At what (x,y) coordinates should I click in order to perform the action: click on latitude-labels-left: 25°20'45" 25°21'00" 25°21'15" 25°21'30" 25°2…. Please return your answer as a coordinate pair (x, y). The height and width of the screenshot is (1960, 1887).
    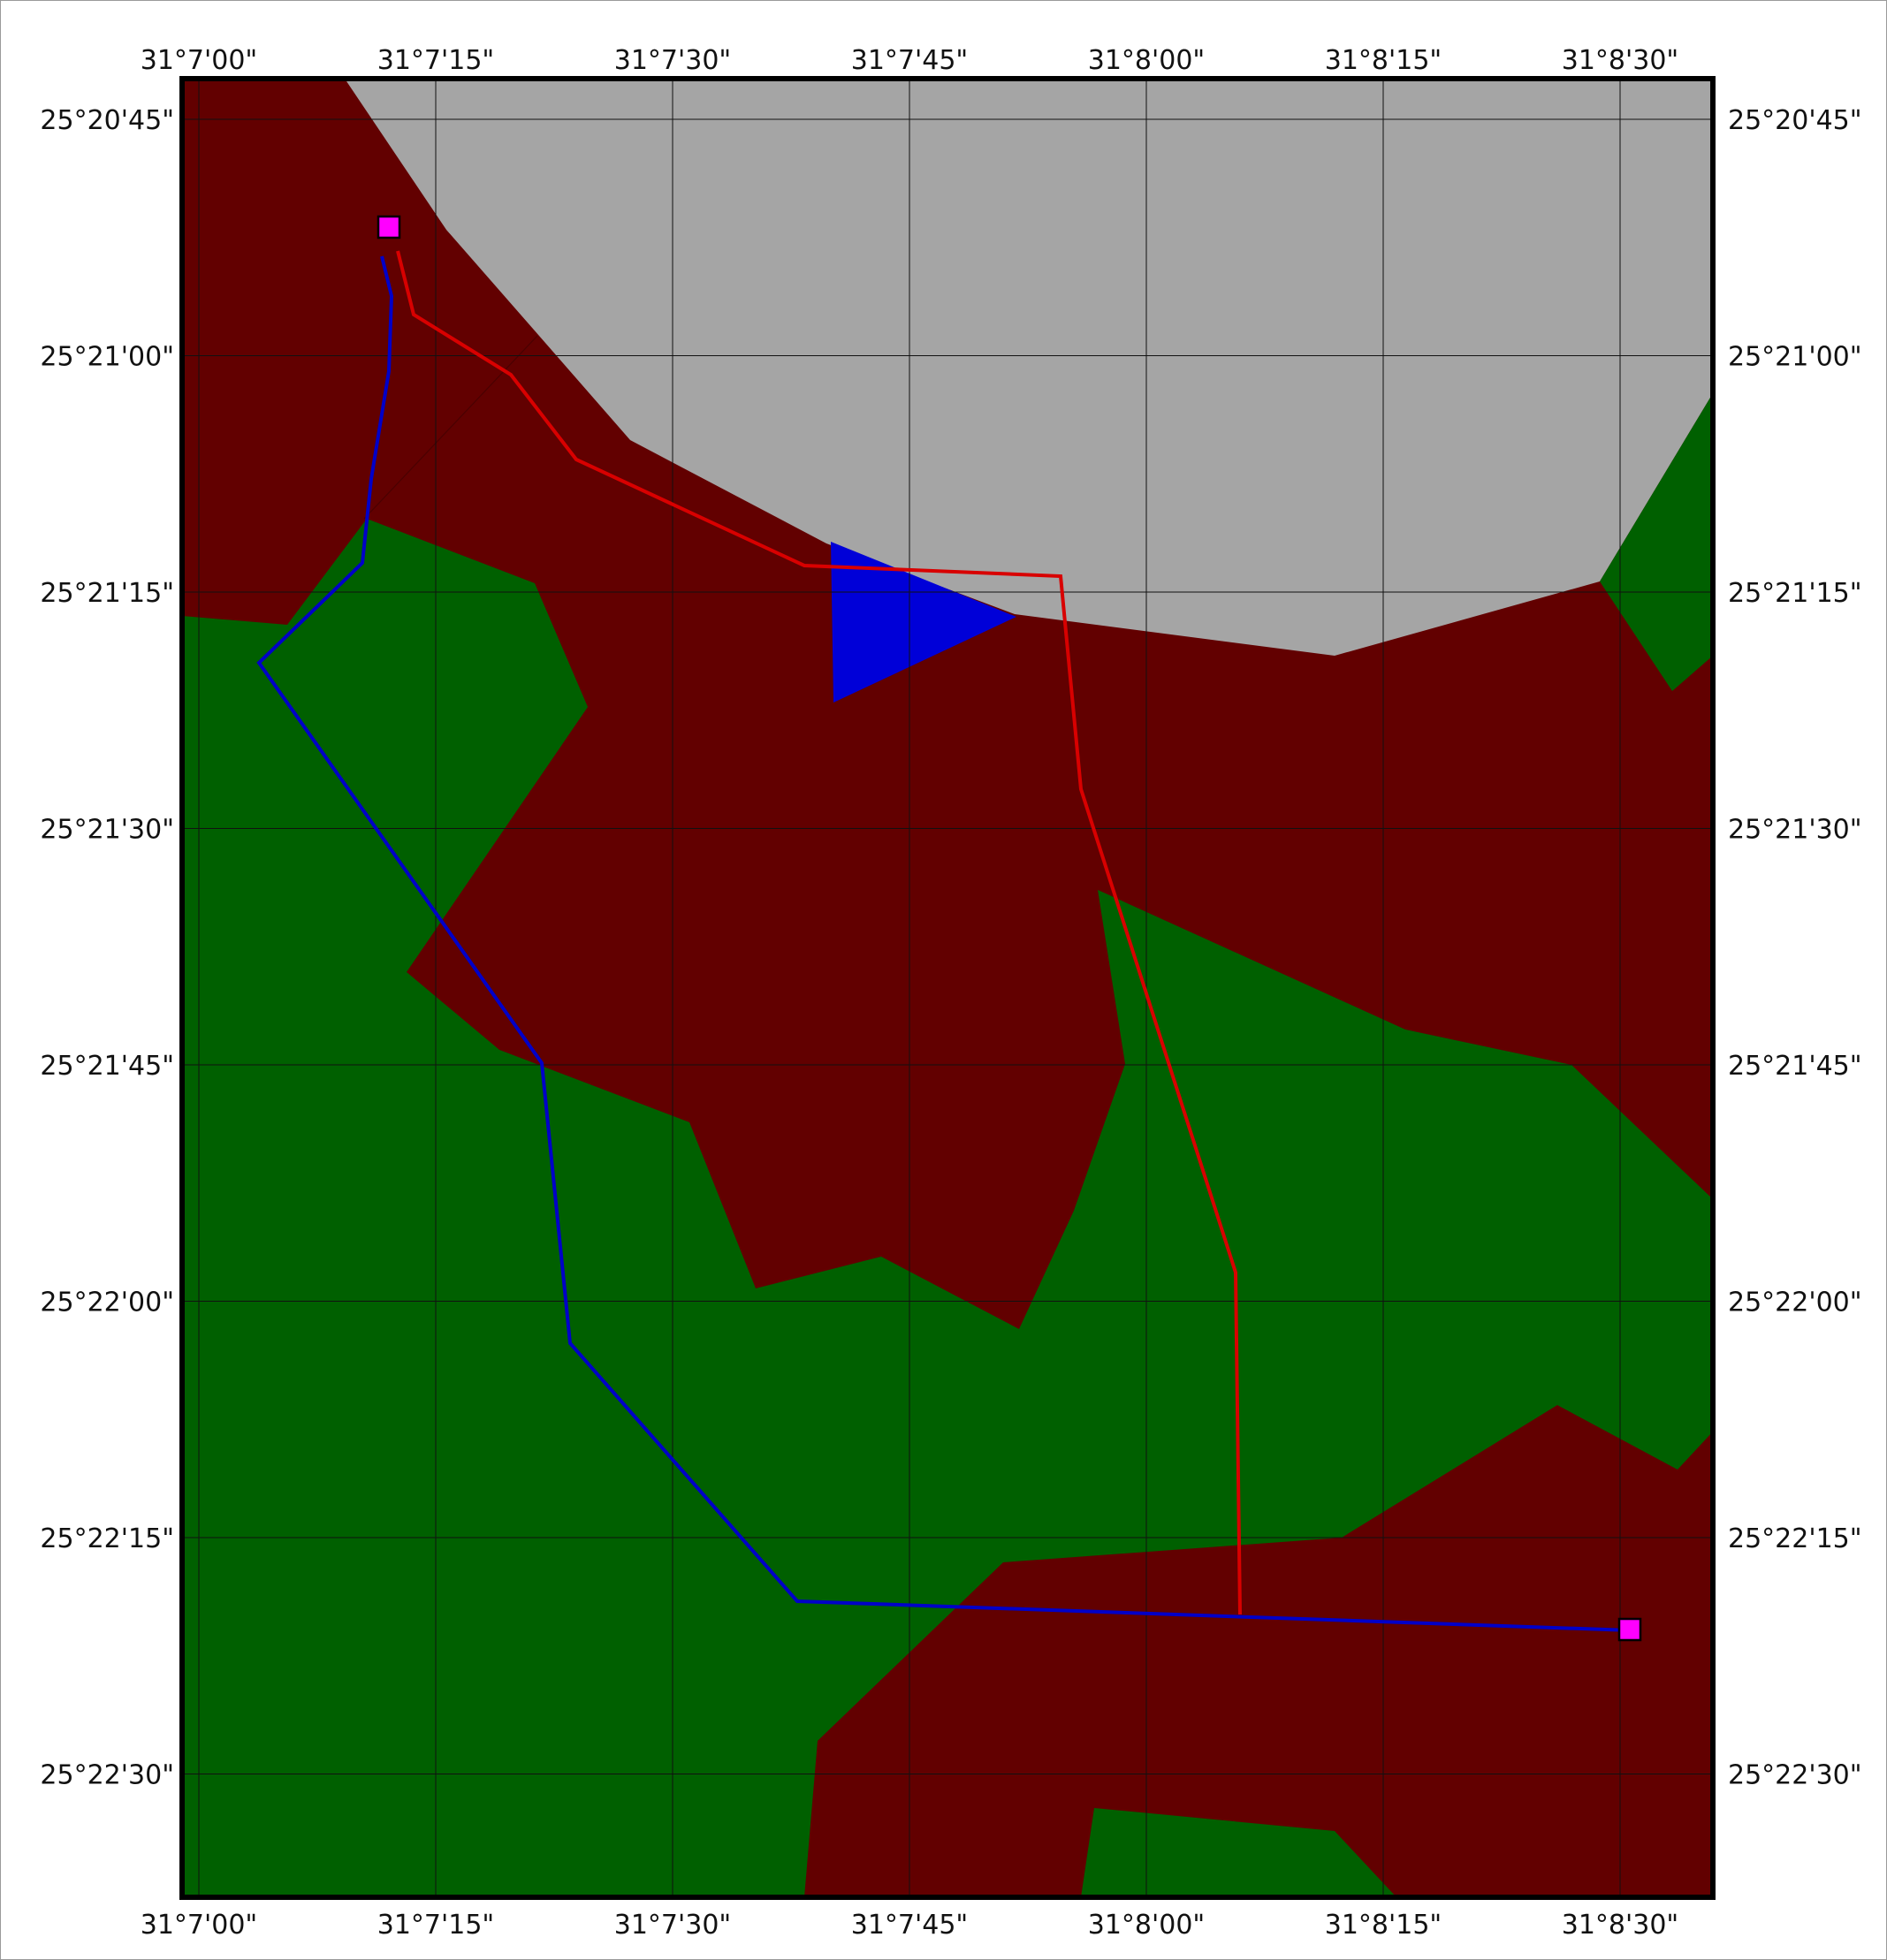
    Looking at the image, I should click on (107, 948).